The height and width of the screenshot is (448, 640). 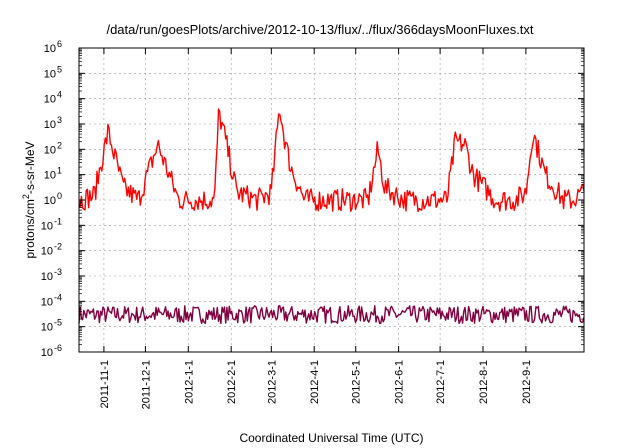 I want to click on x-tick-label: 2012-2-1, so click(x=232, y=382).